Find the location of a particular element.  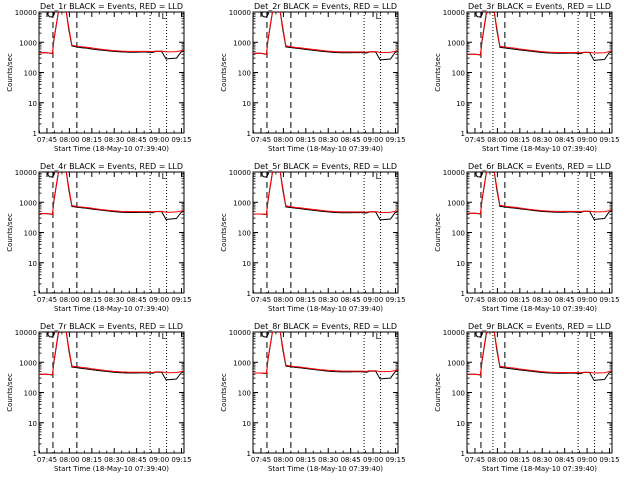

panel-title: Det_7r BLACK = Events, RED = LLD is located at coordinates (111, 326).